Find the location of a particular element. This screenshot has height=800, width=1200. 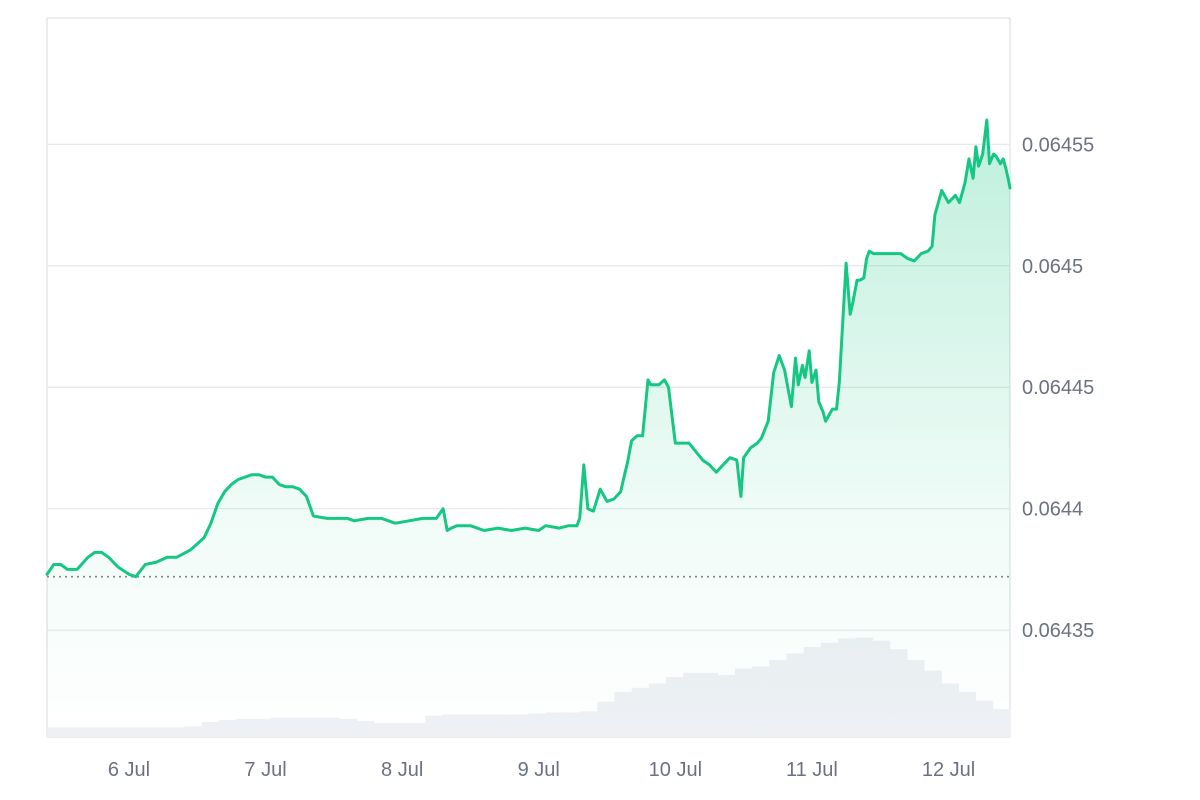

x-tick-label: 7 Jul is located at coordinates (265, 770).